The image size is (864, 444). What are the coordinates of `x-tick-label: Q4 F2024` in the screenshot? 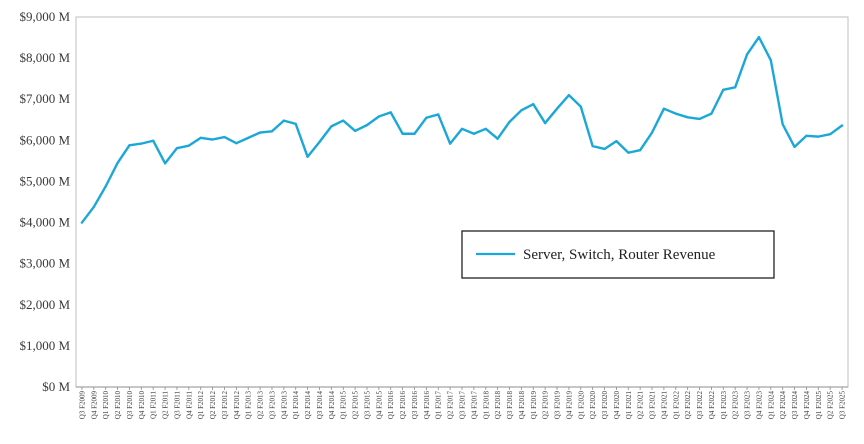 It's located at (807, 405).